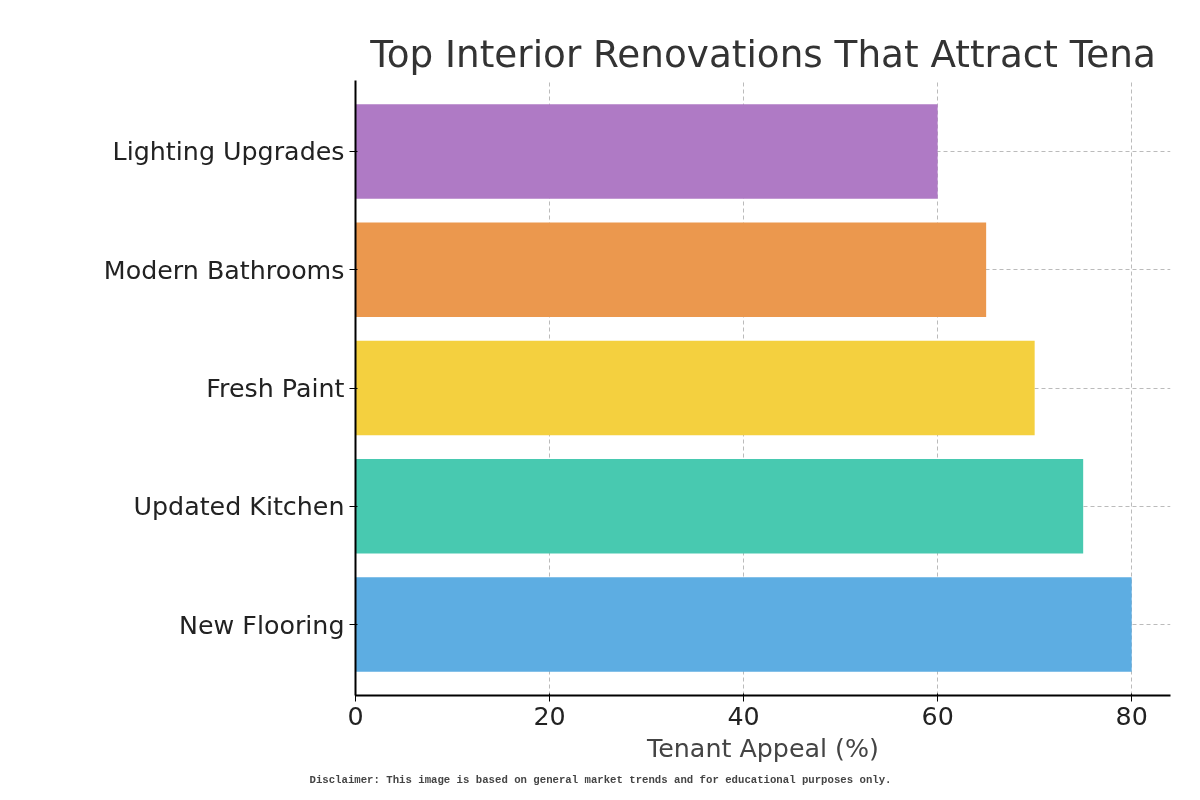 The image size is (1200, 800). Describe the element at coordinates (355, 715) in the screenshot. I see `x-tick-label: 0` at that location.